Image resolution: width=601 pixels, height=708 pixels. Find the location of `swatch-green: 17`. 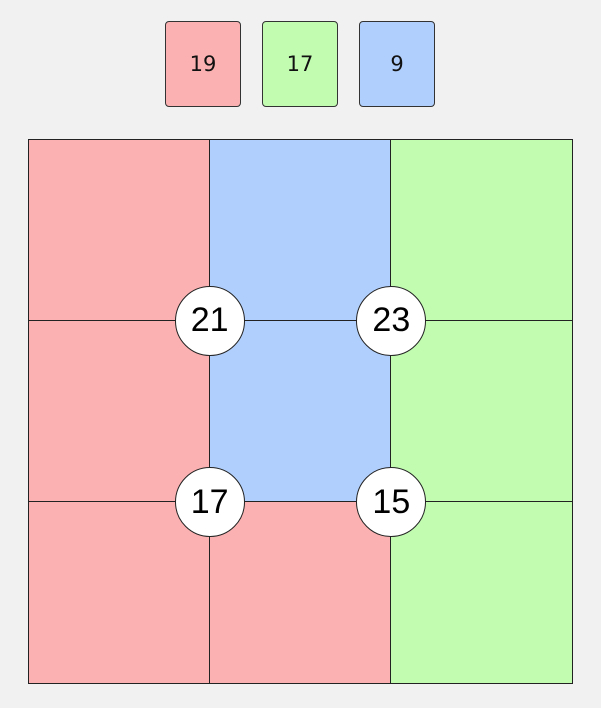

swatch-green: 17 is located at coordinates (300, 64).